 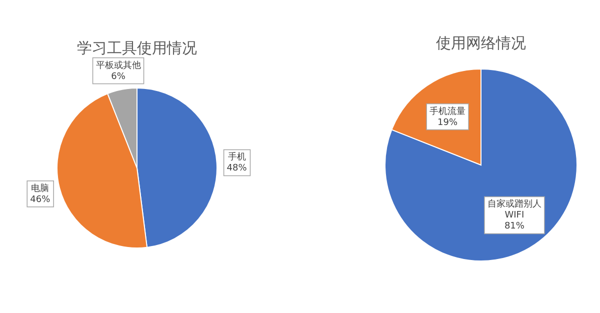 What do you see at coordinates (40, 188) in the screenshot?
I see `slice-label: 电脑` at bounding box center [40, 188].